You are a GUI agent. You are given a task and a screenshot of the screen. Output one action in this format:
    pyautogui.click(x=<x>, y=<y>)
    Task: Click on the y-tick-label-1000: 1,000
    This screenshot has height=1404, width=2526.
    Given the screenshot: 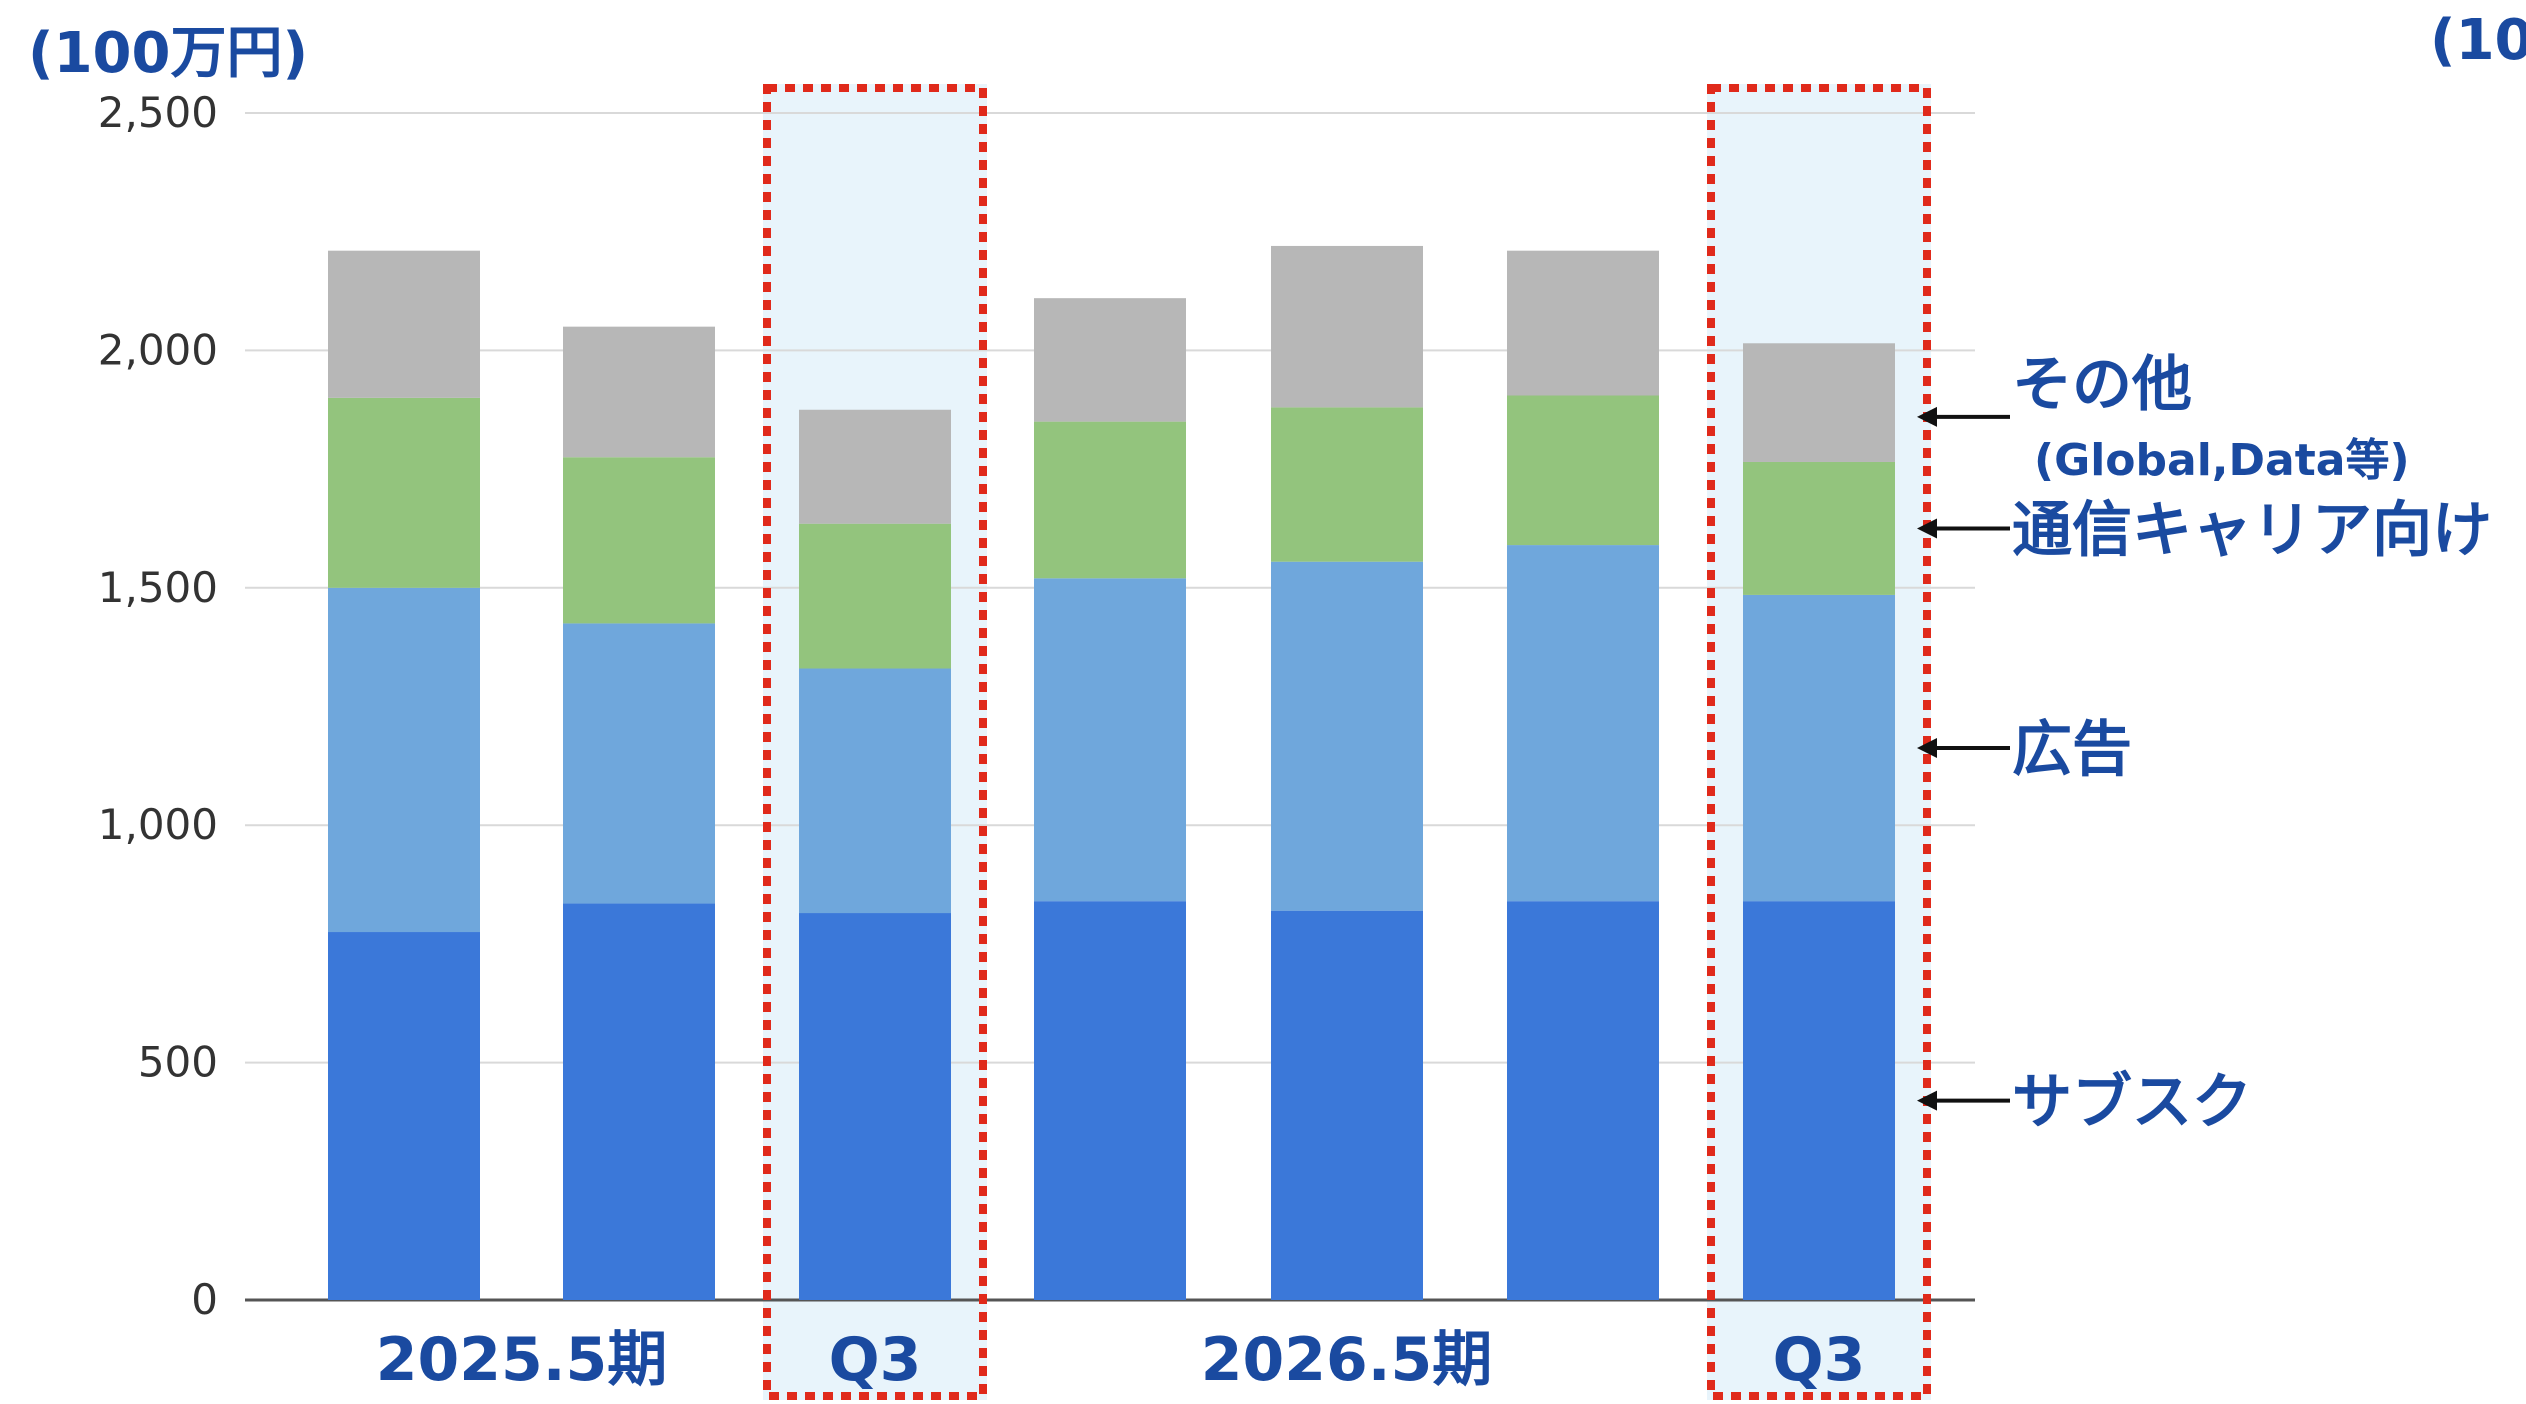 What is the action you would take?
    pyautogui.click(x=158, y=824)
    